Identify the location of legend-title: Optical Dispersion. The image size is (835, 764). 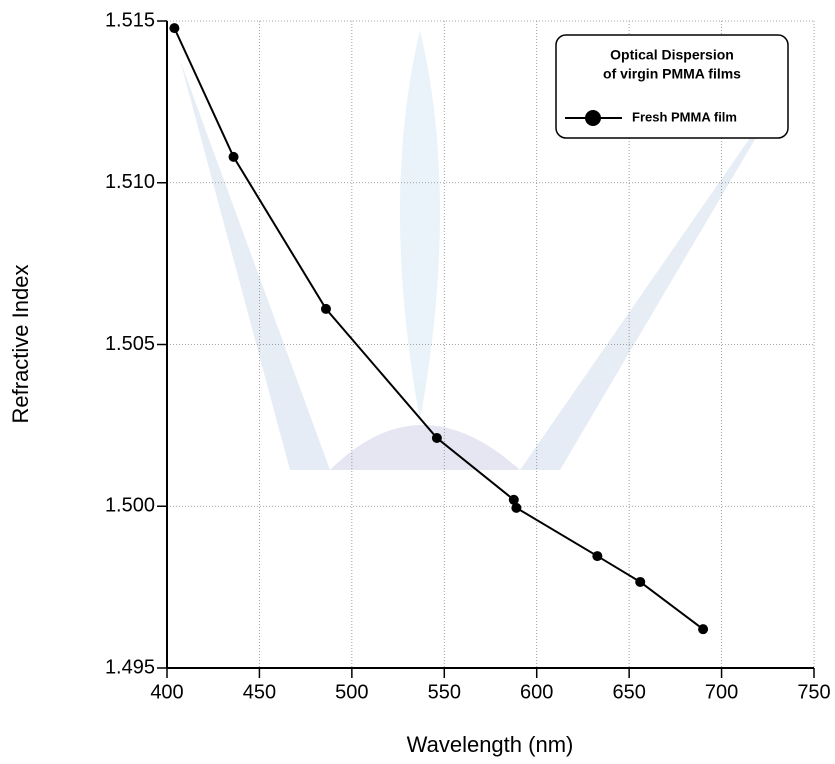
(672, 55).